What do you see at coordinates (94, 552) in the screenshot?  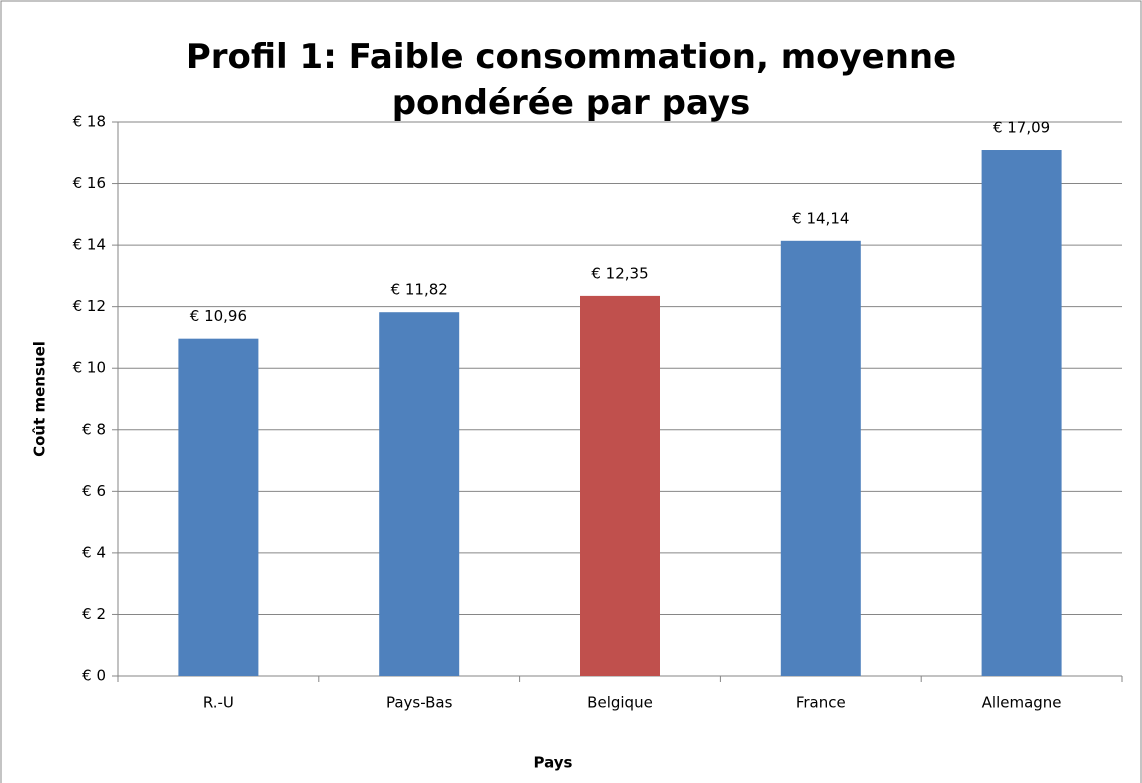 I see `y-tick-label: € 4` at bounding box center [94, 552].